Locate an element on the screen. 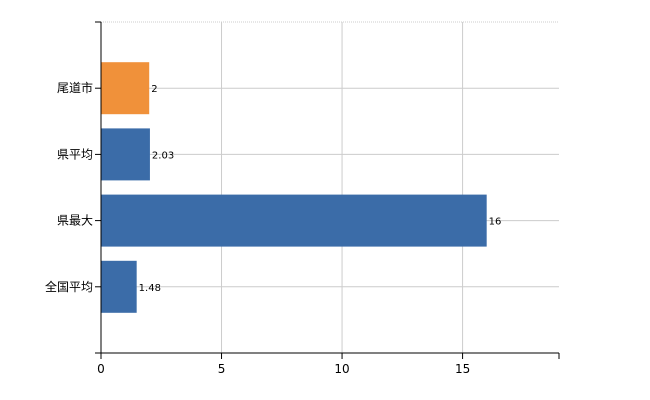 This screenshot has width=650, height=400. category-label: 県最大 is located at coordinates (75, 221).